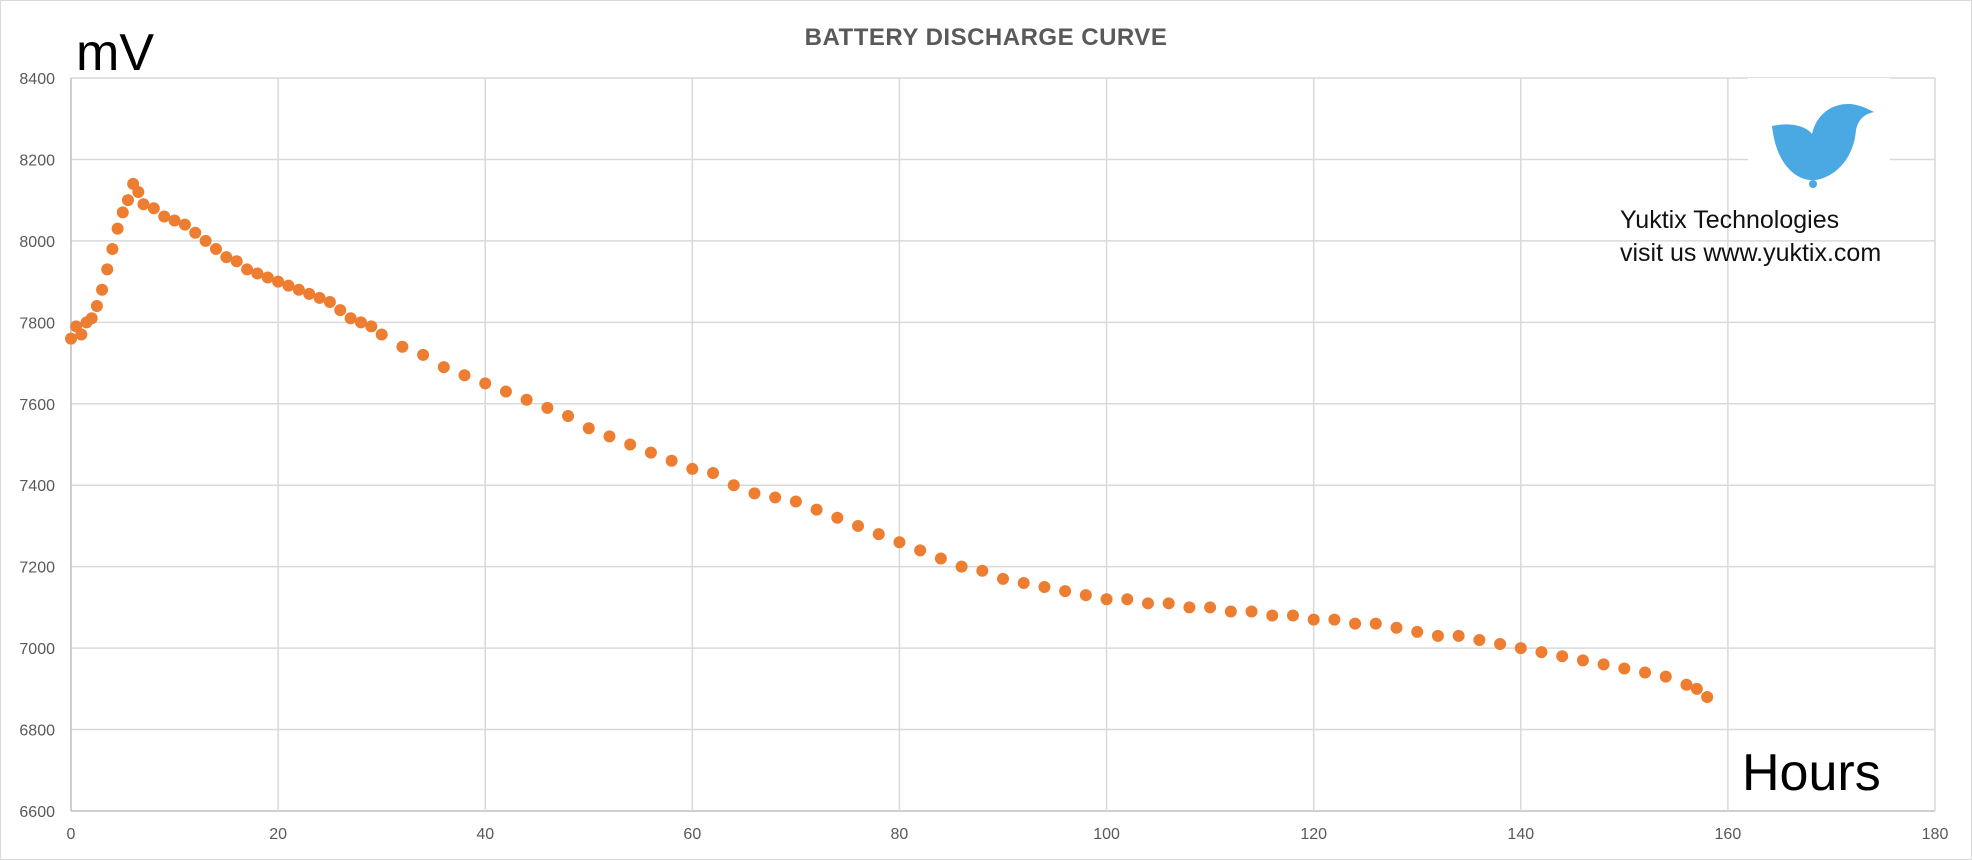  Describe the element at coordinates (37, 405) in the screenshot. I see `y-tick-label: 7600` at that location.